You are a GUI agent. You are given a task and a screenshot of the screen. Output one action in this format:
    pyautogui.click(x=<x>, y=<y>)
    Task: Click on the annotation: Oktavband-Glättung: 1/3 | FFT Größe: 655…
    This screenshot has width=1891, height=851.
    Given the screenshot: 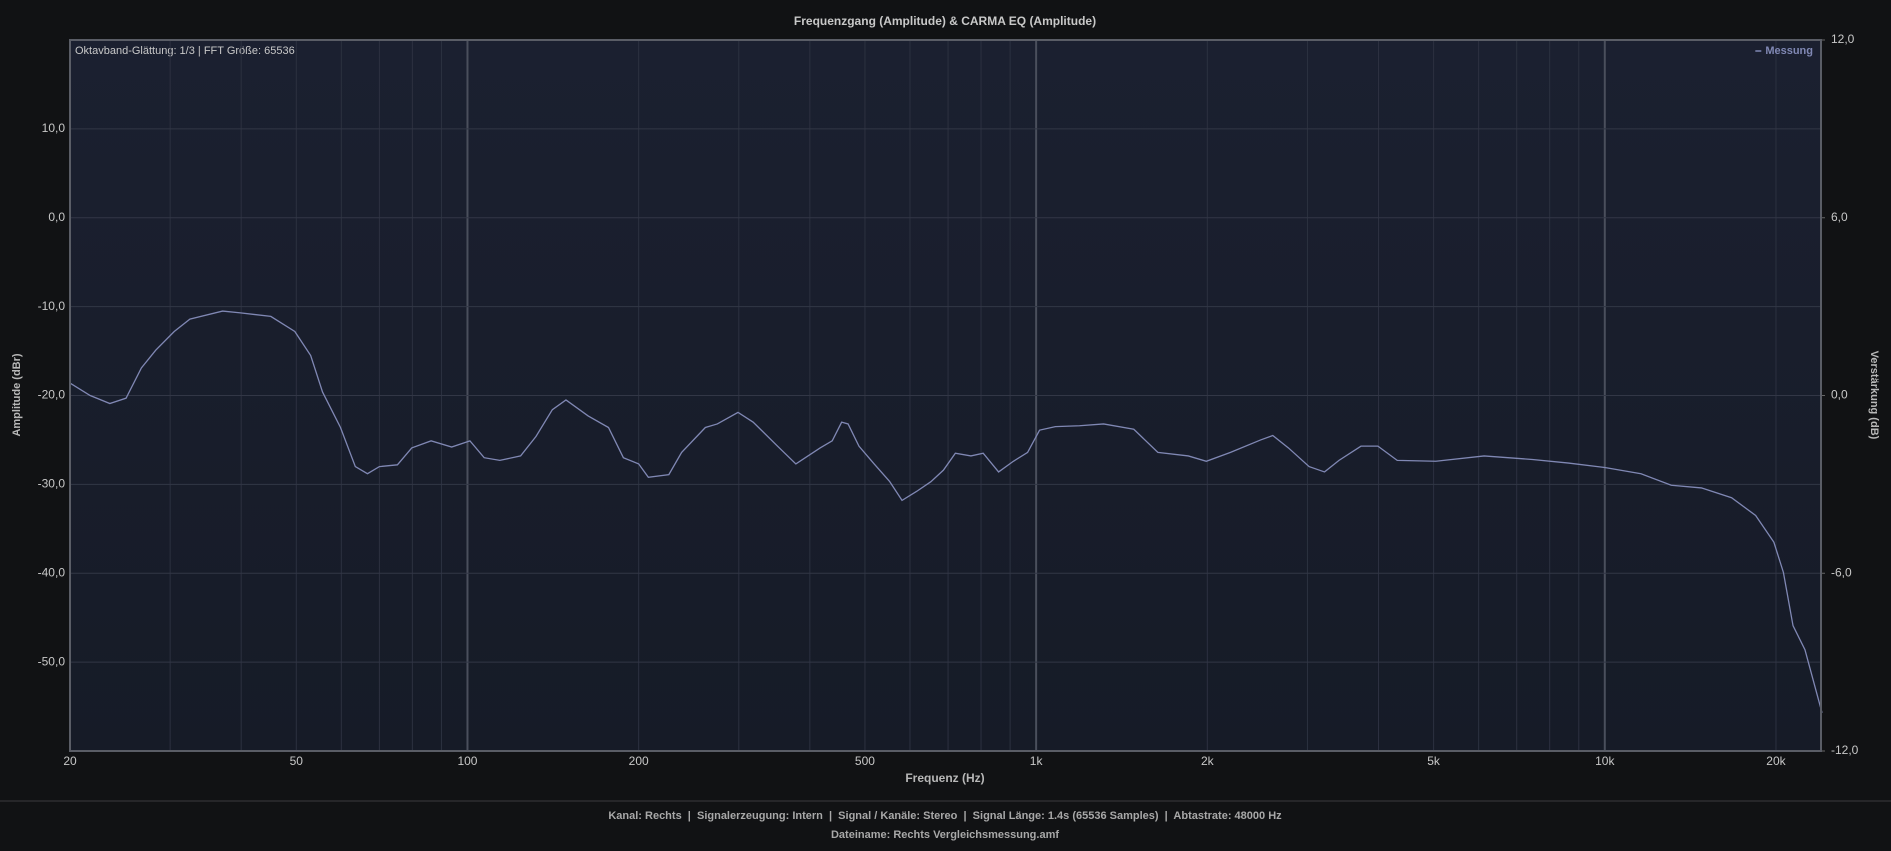 What is the action you would take?
    pyautogui.click(x=185, y=51)
    